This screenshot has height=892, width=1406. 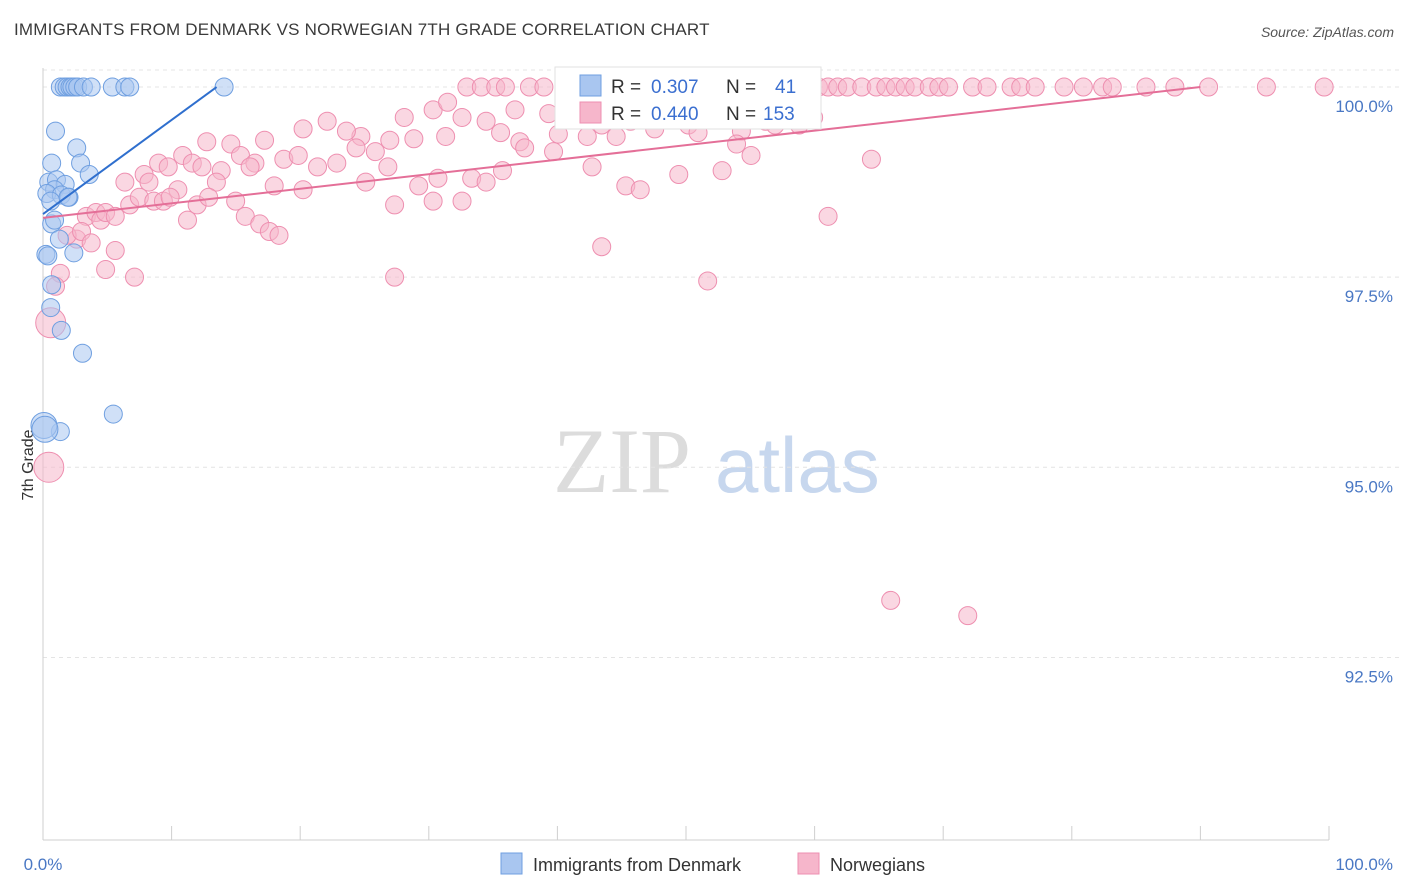 I want to click on series-legend: Immigrants from Denmark Norwegians, so click(x=712, y=863).